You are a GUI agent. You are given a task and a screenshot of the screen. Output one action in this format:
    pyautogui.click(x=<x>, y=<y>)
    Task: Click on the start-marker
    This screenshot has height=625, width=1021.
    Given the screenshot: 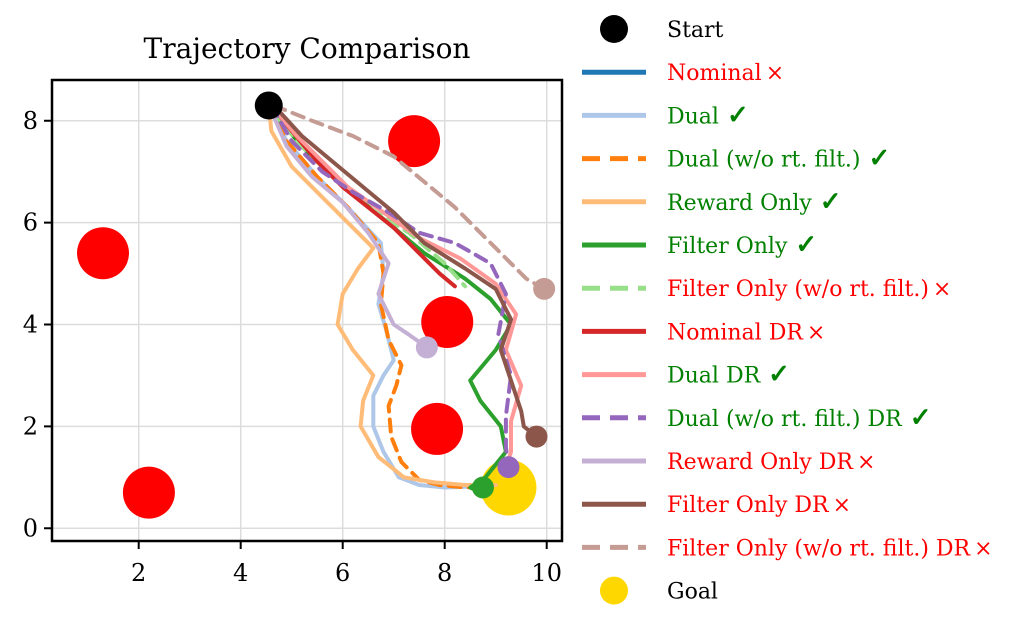 What is the action you would take?
    pyautogui.click(x=268, y=105)
    